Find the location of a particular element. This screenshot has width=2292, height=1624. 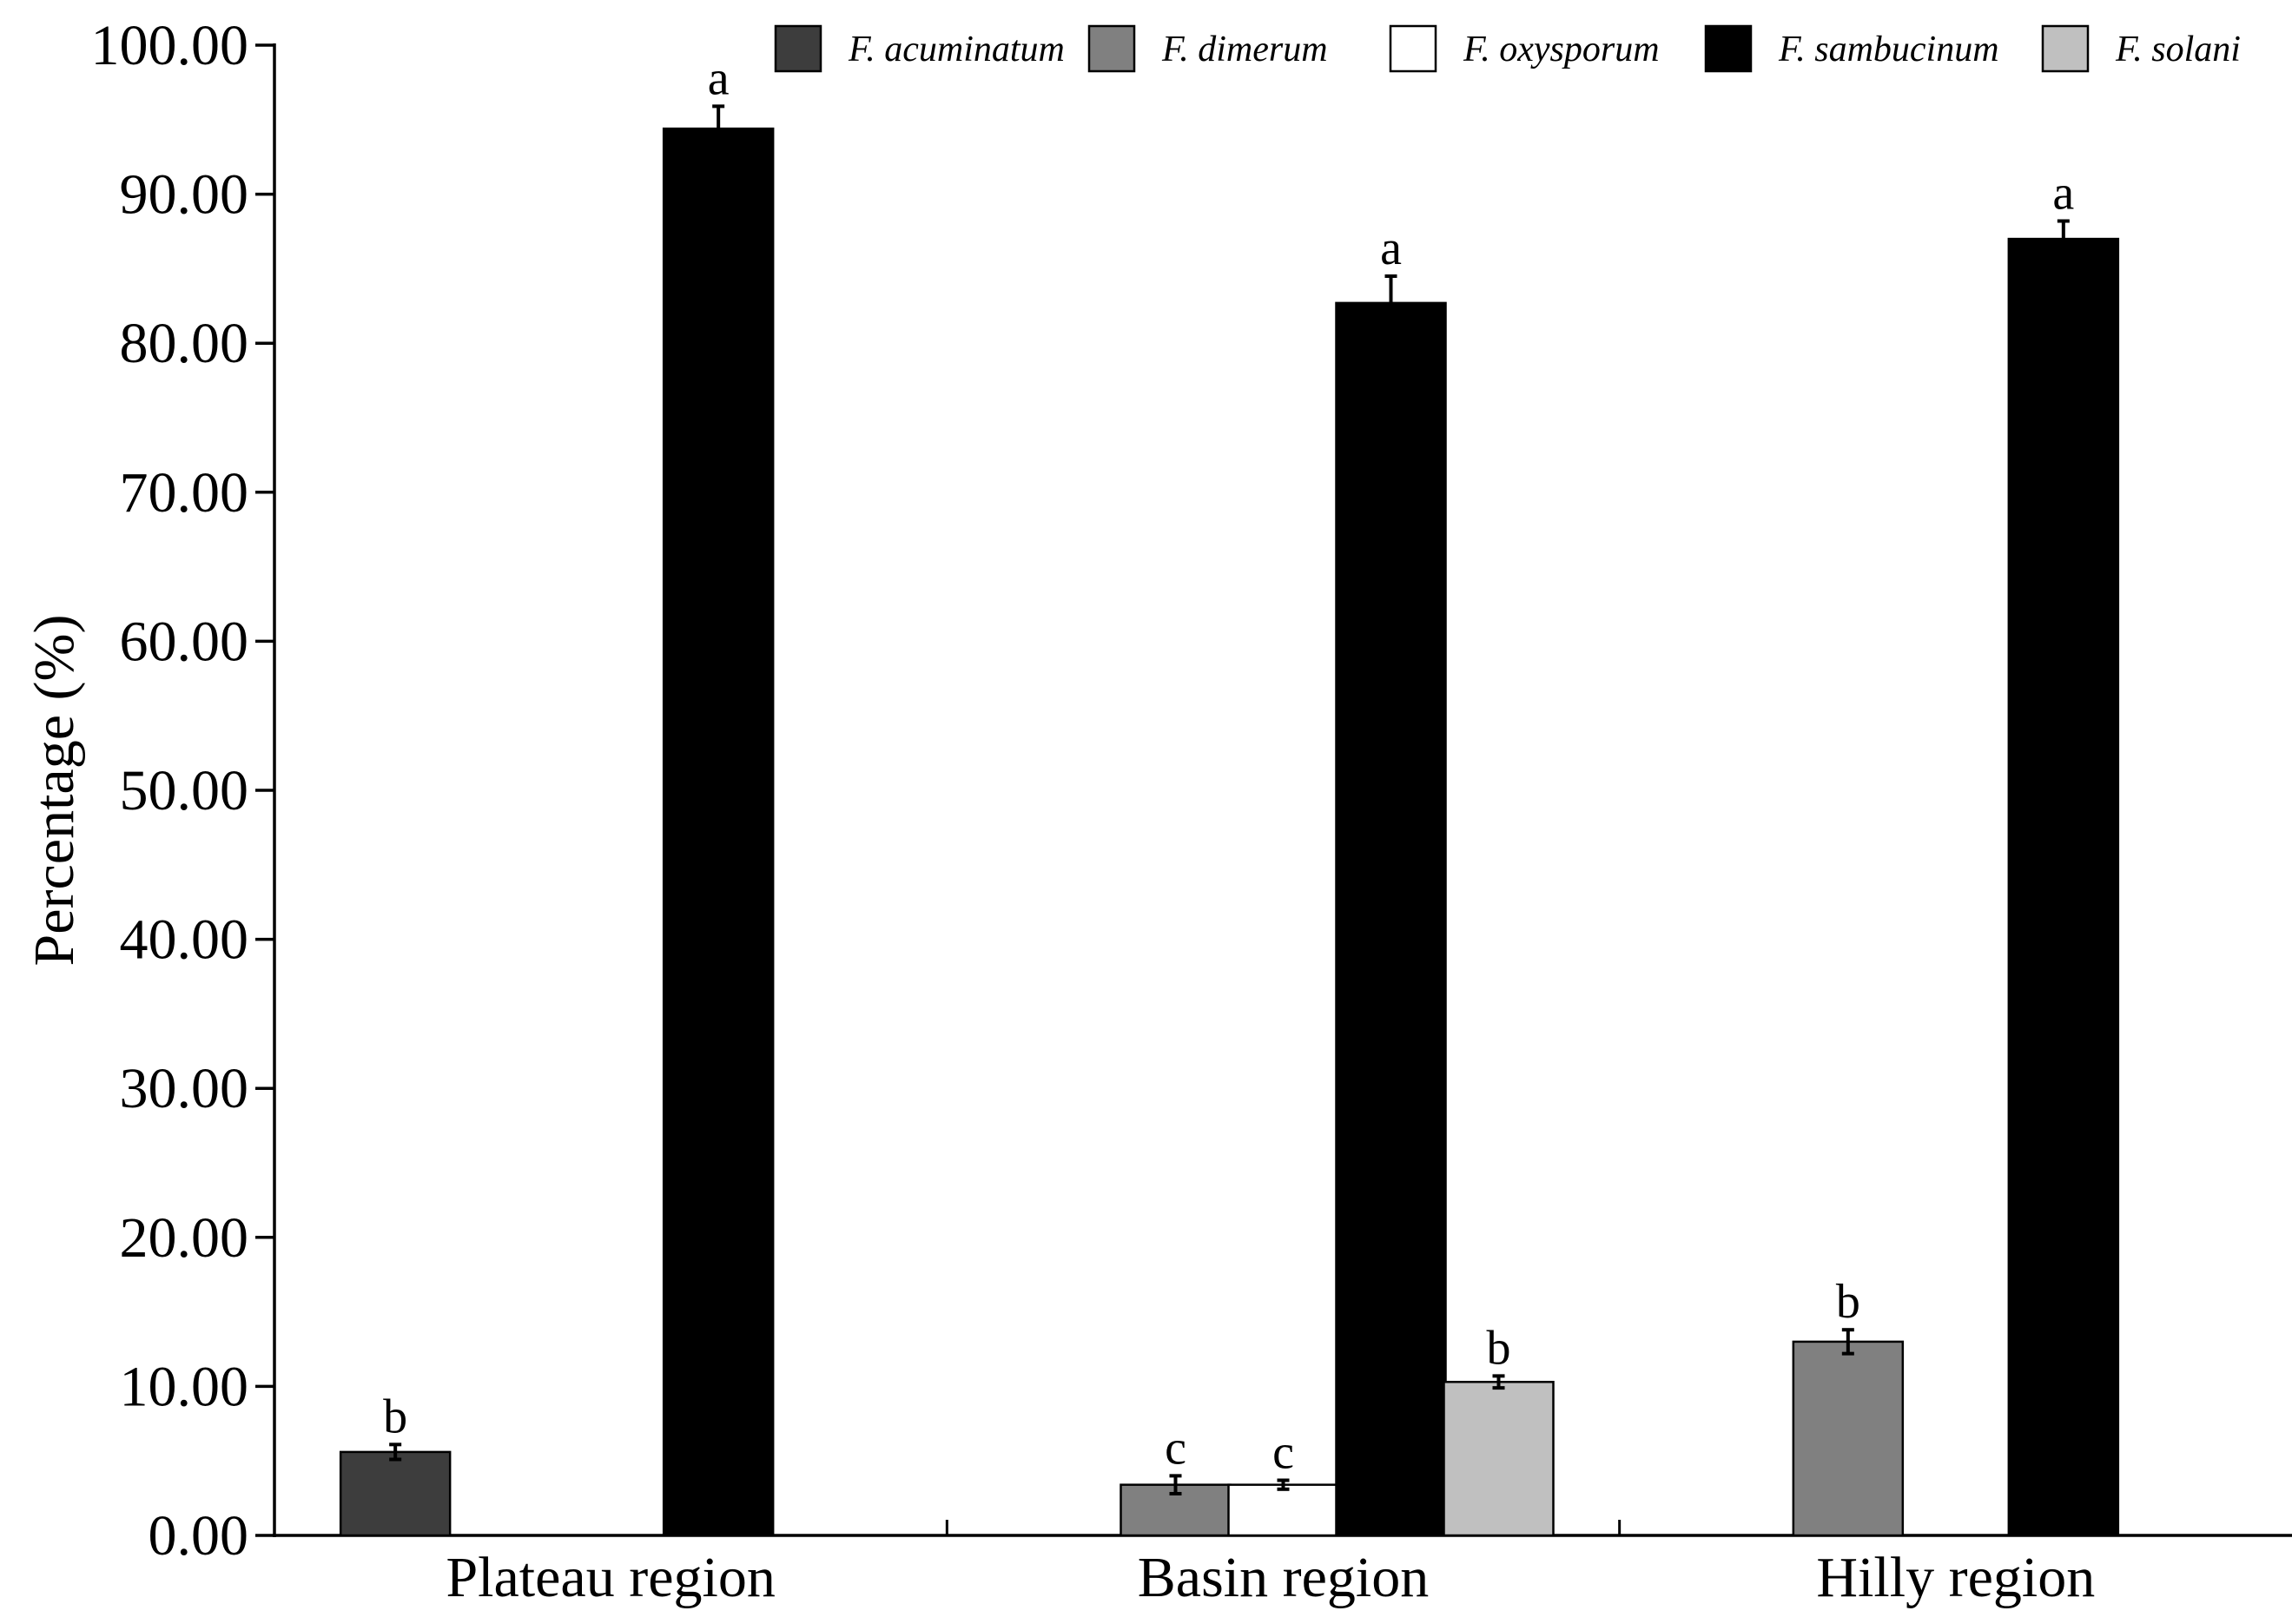

legend-item: F. dimerum is located at coordinates (1207, 48).